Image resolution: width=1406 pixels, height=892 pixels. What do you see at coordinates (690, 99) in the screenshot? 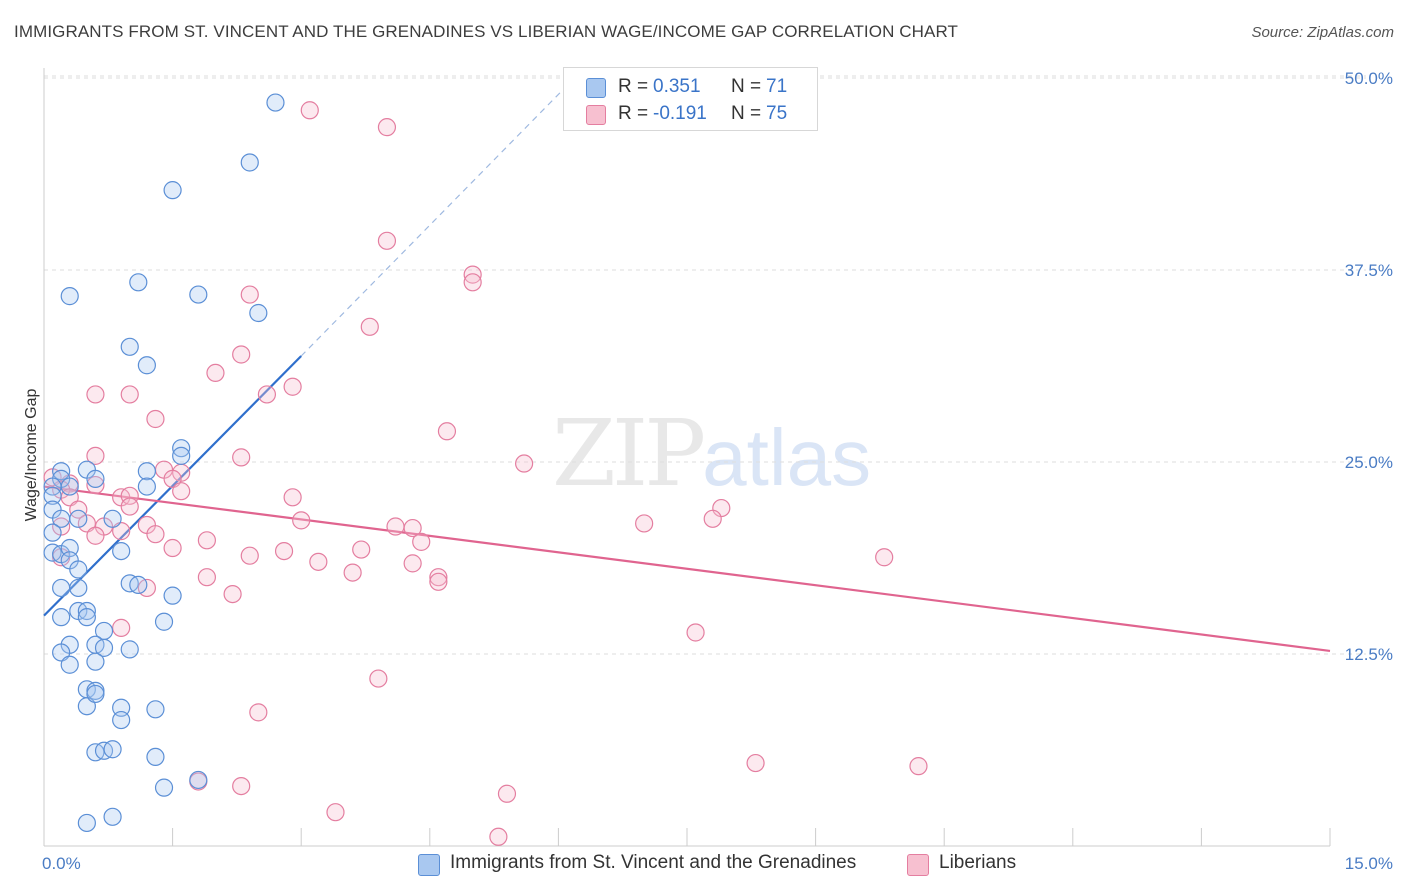
I see `correlation-legend: R = 0.351 N = 71 R = -0.191 N = 75` at bounding box center [690, 99].